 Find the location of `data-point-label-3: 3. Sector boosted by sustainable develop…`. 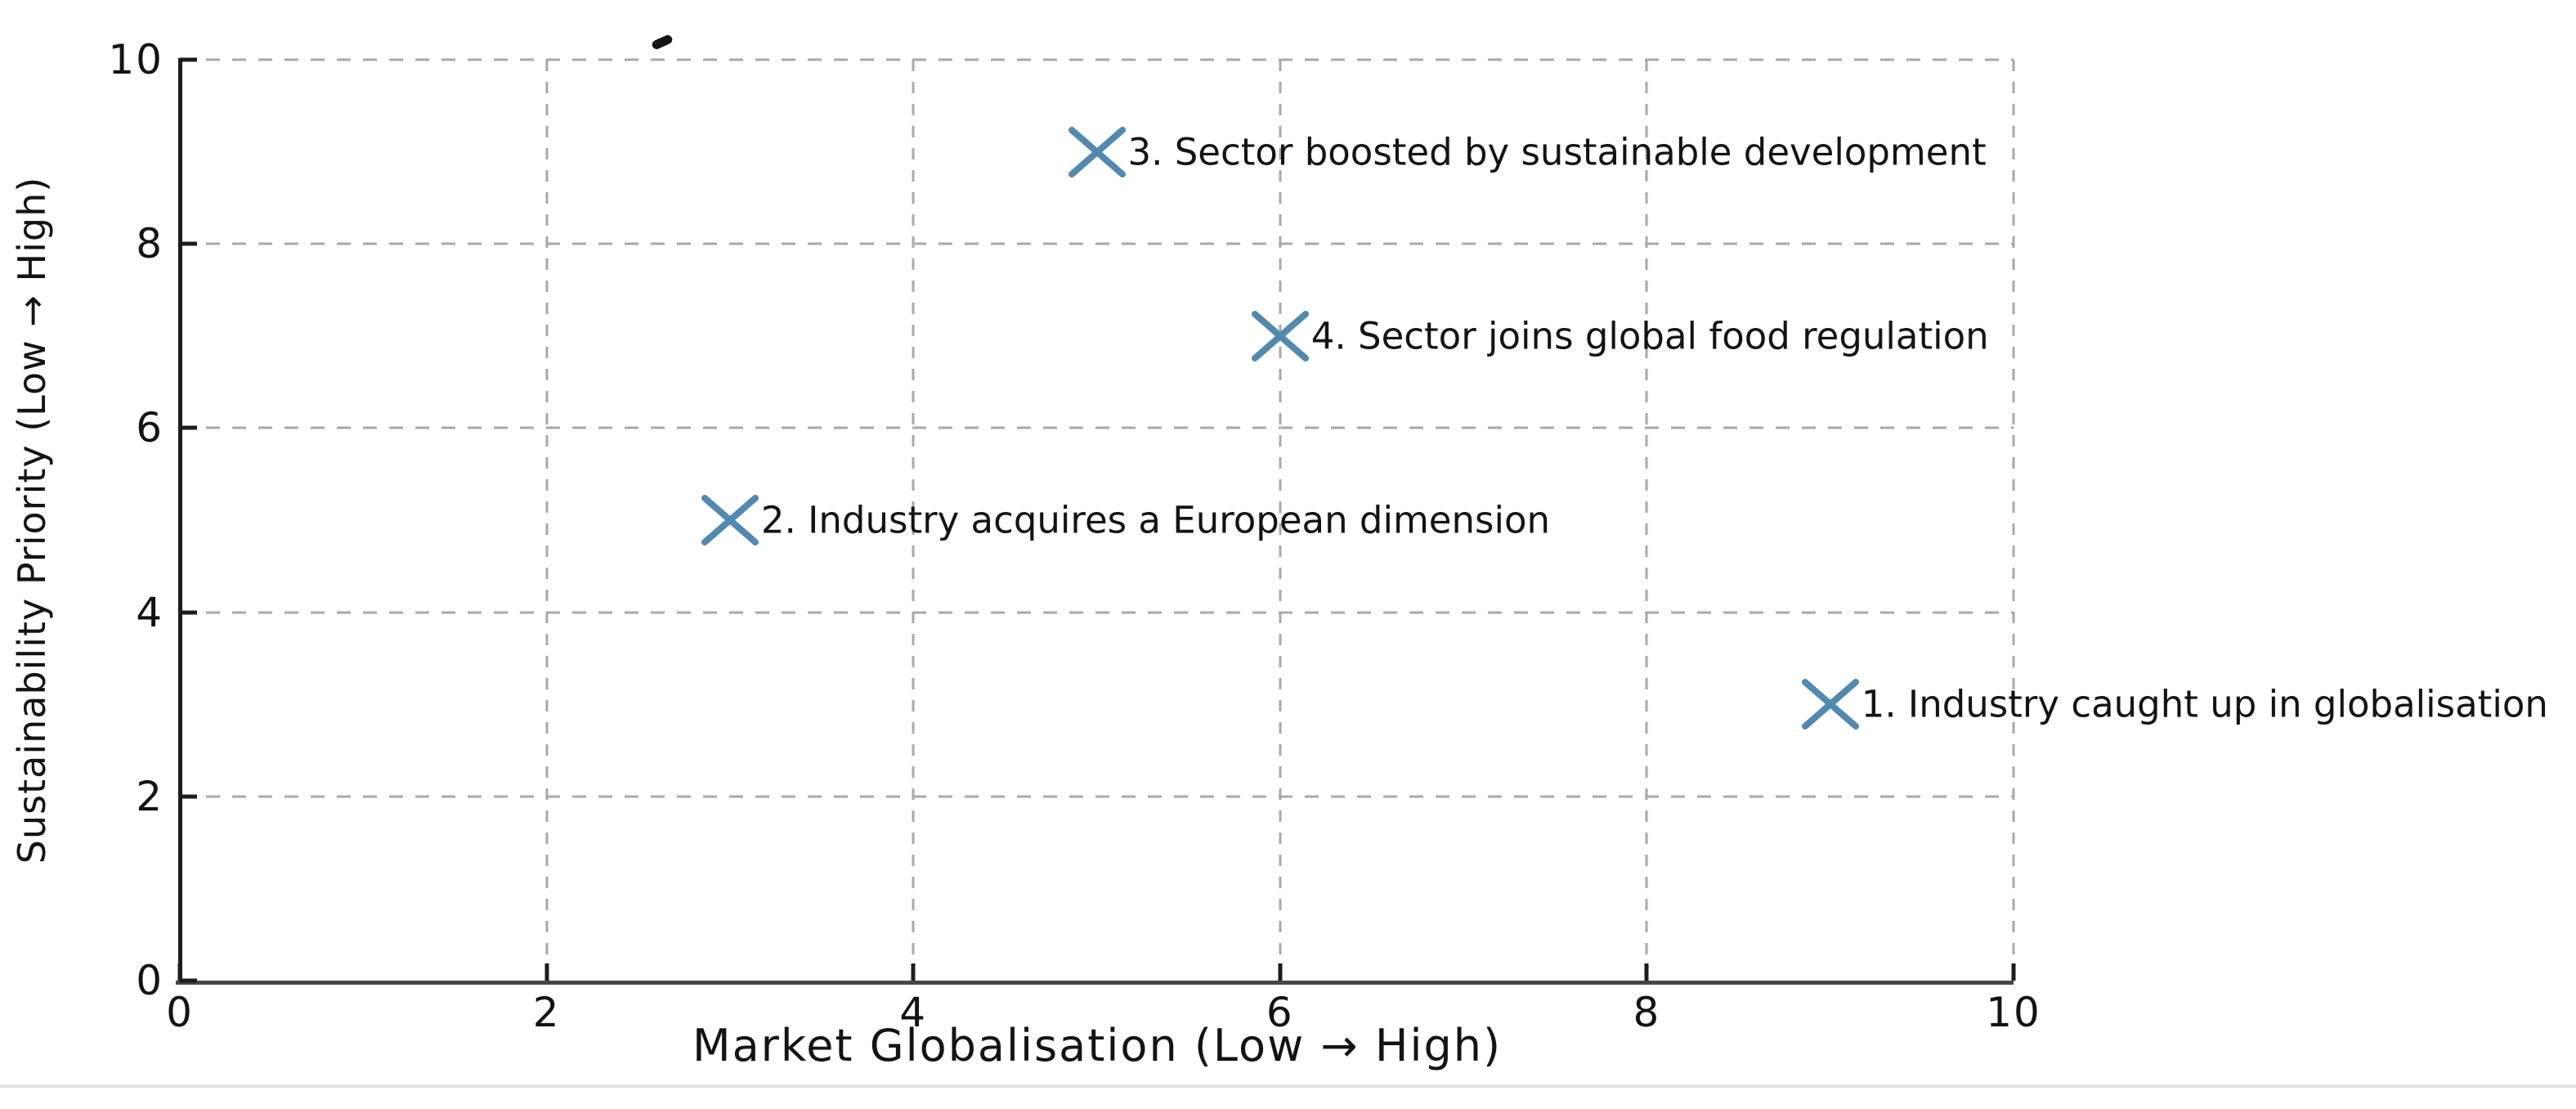

data-point-label-3: 3. Sector boosted by sustainable develop… is located at coordinates (1557, 152).